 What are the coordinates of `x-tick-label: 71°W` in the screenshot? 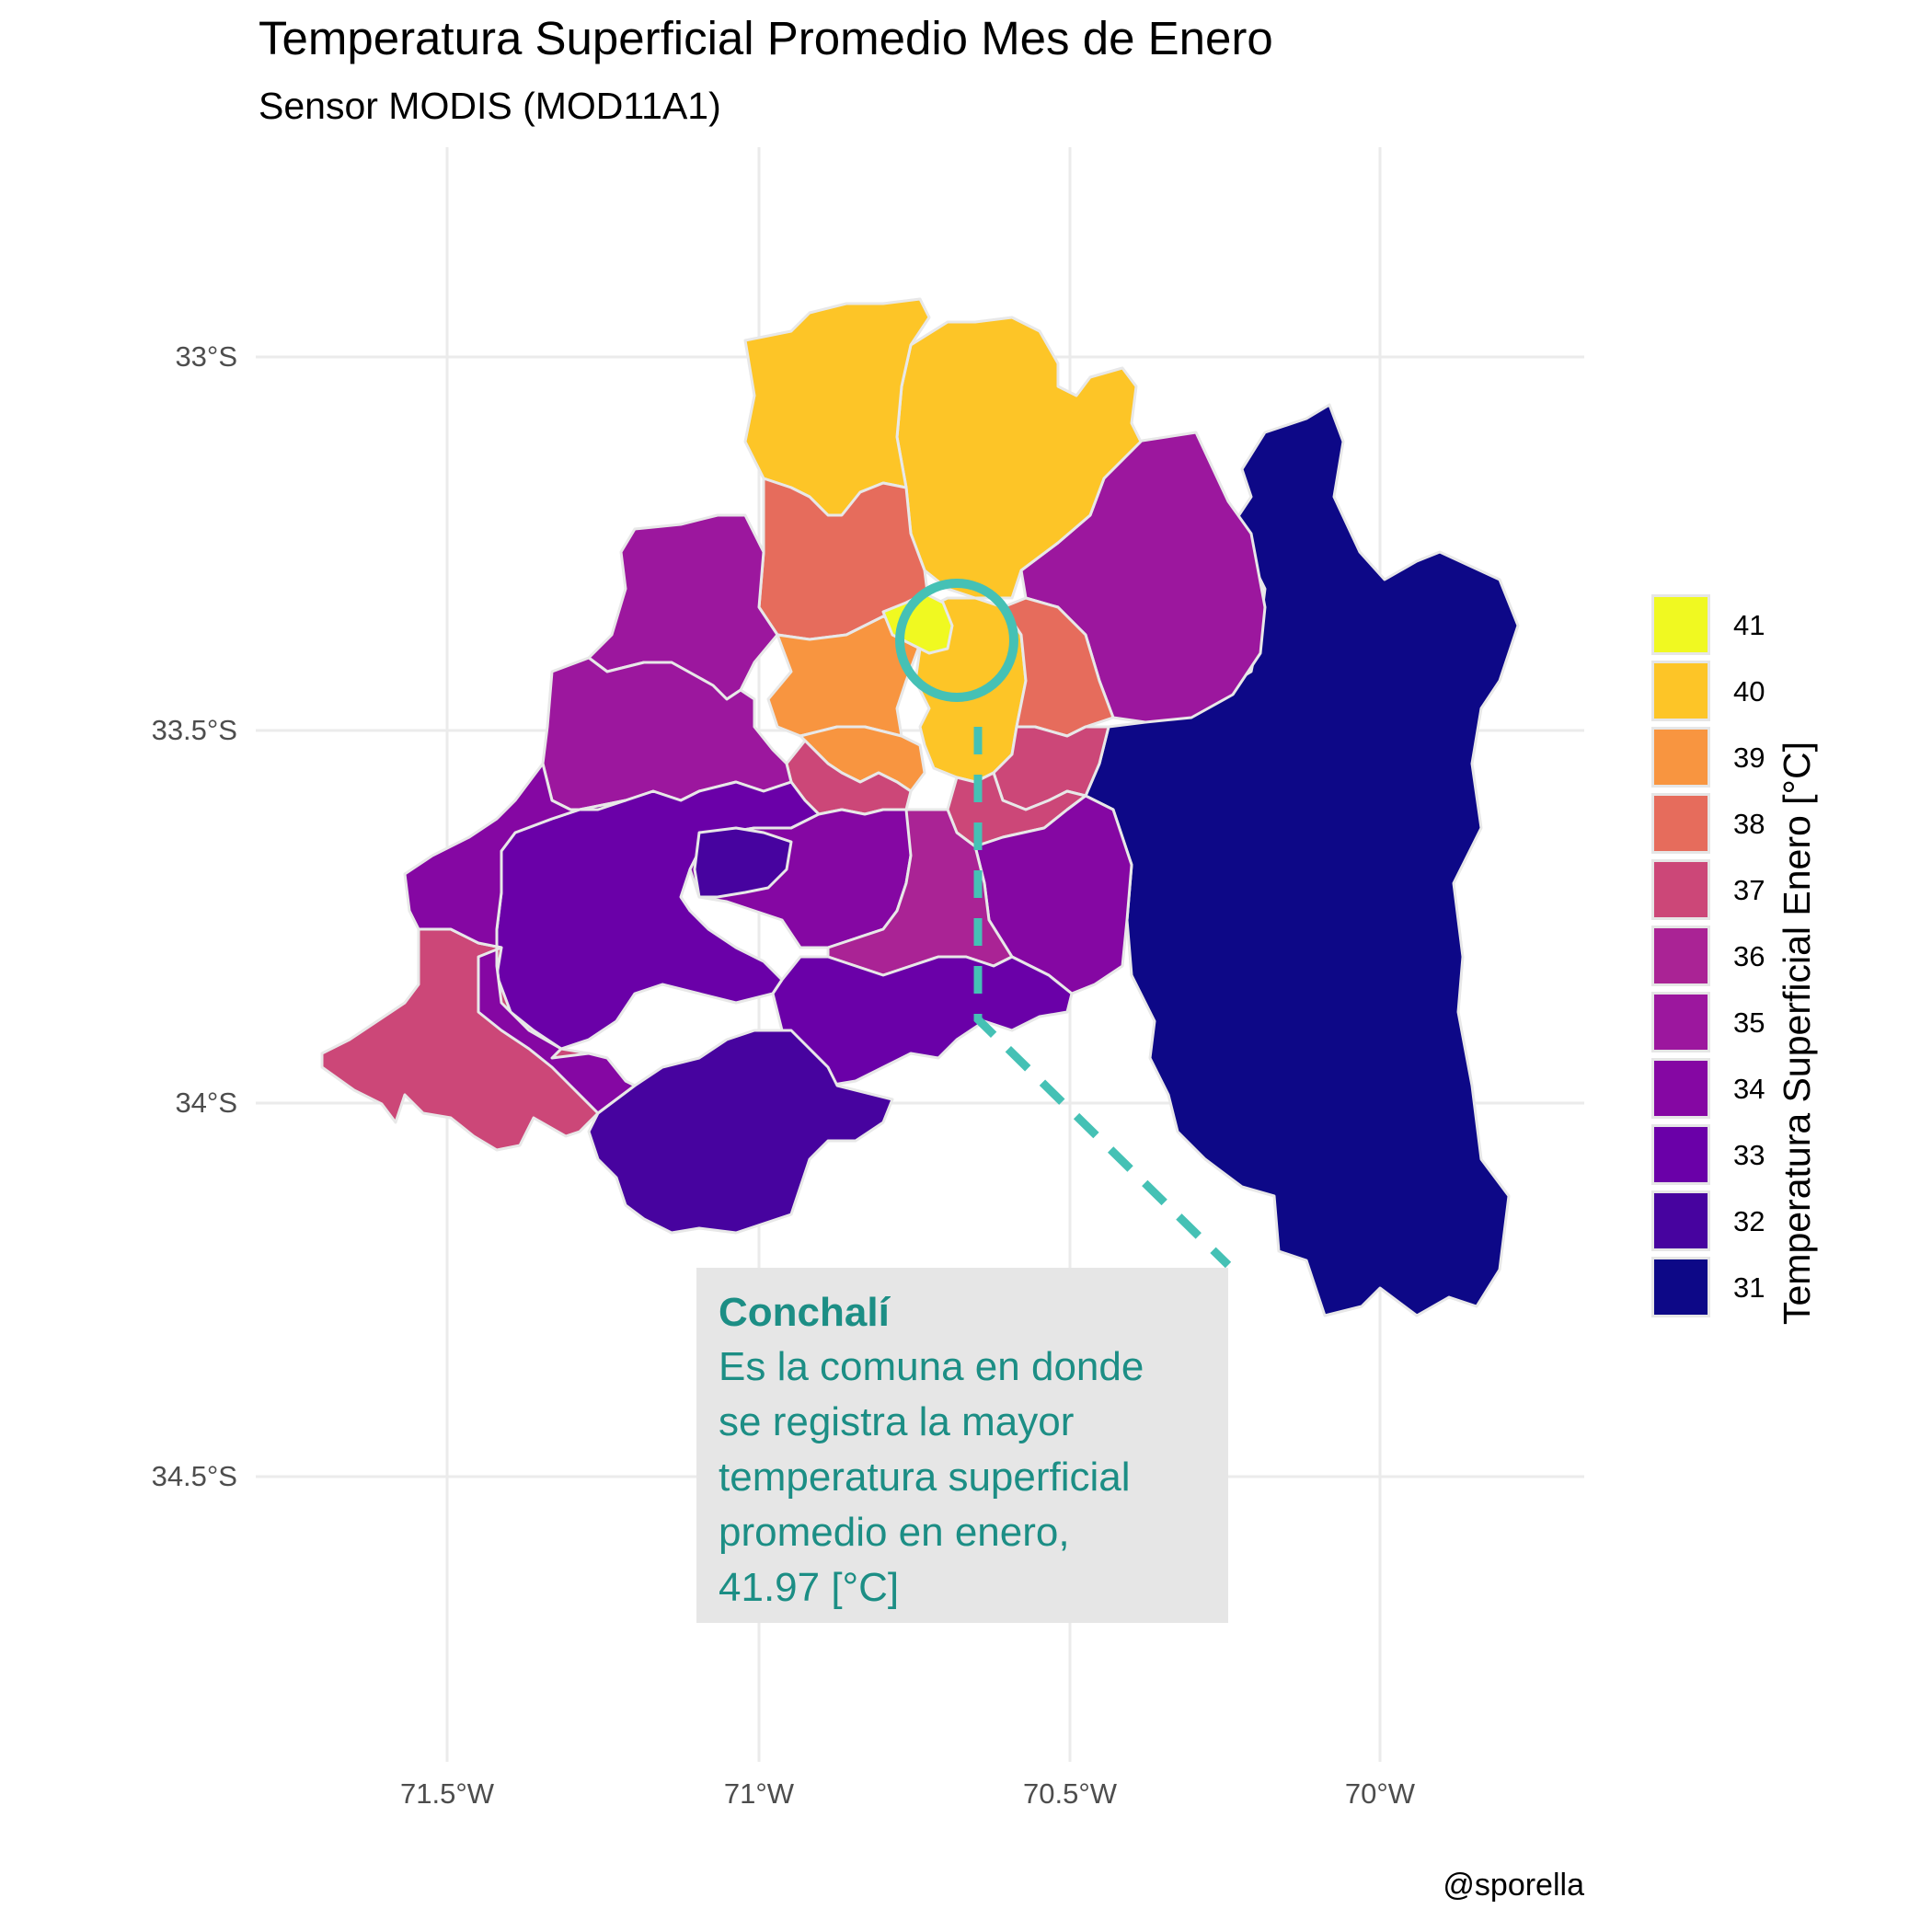 It's located at (759, 1793).